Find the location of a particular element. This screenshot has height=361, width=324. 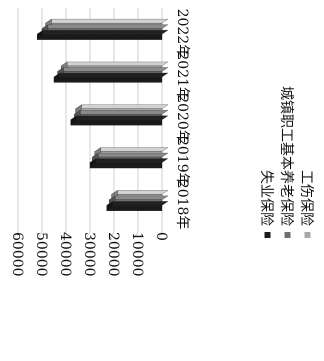

category-label: 2019年 is located at coordinates (182, 162).